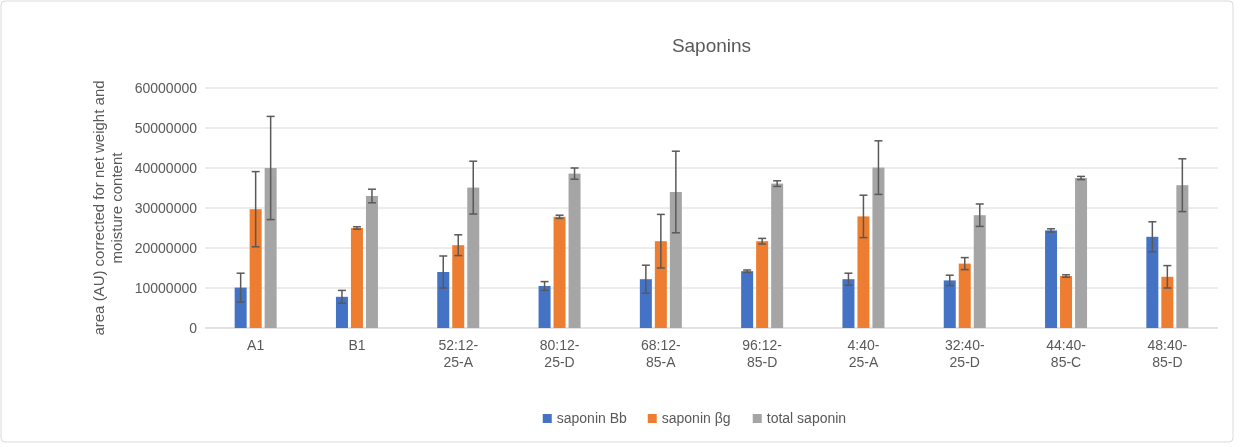 Image resolution: width=1242 pixels, height=447 pixels. Describe the element at coordinates (166, 127) in the screenshot. I see `y-tick-label: 50000000` at that location.